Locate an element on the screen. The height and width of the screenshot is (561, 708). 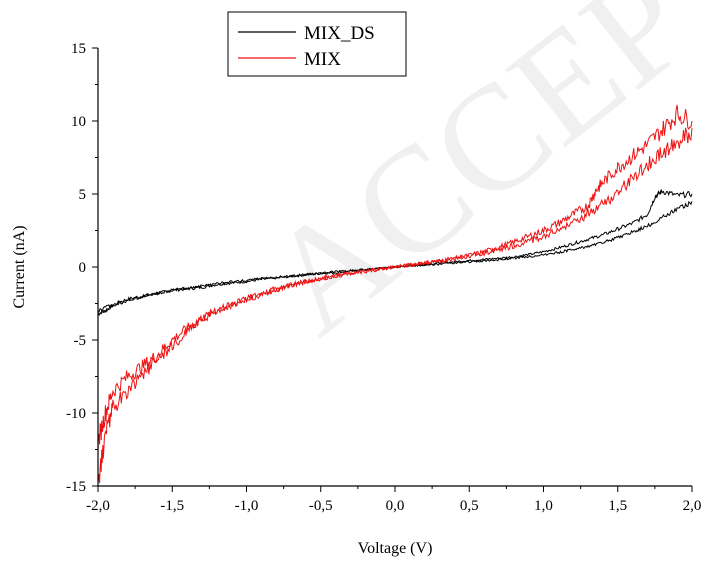
y-tick-label: 5 is located at coordinates (83, 195).